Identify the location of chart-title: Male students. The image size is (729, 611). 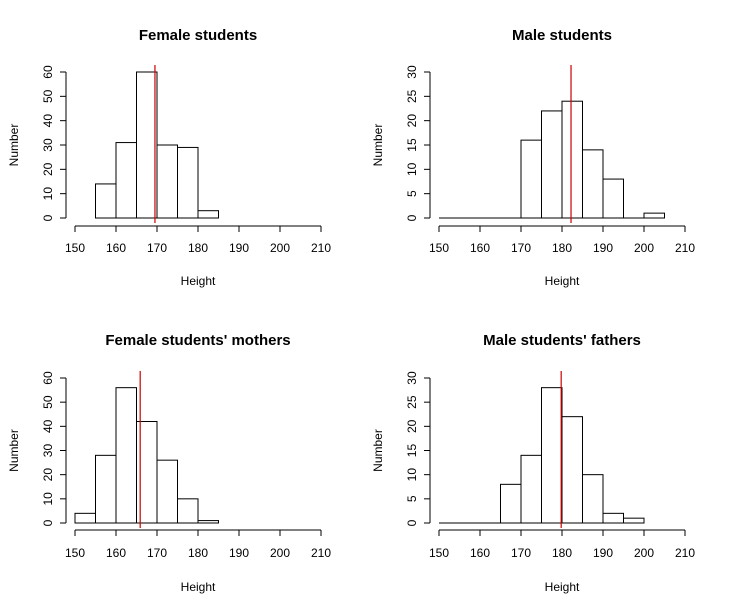
(562, 35).